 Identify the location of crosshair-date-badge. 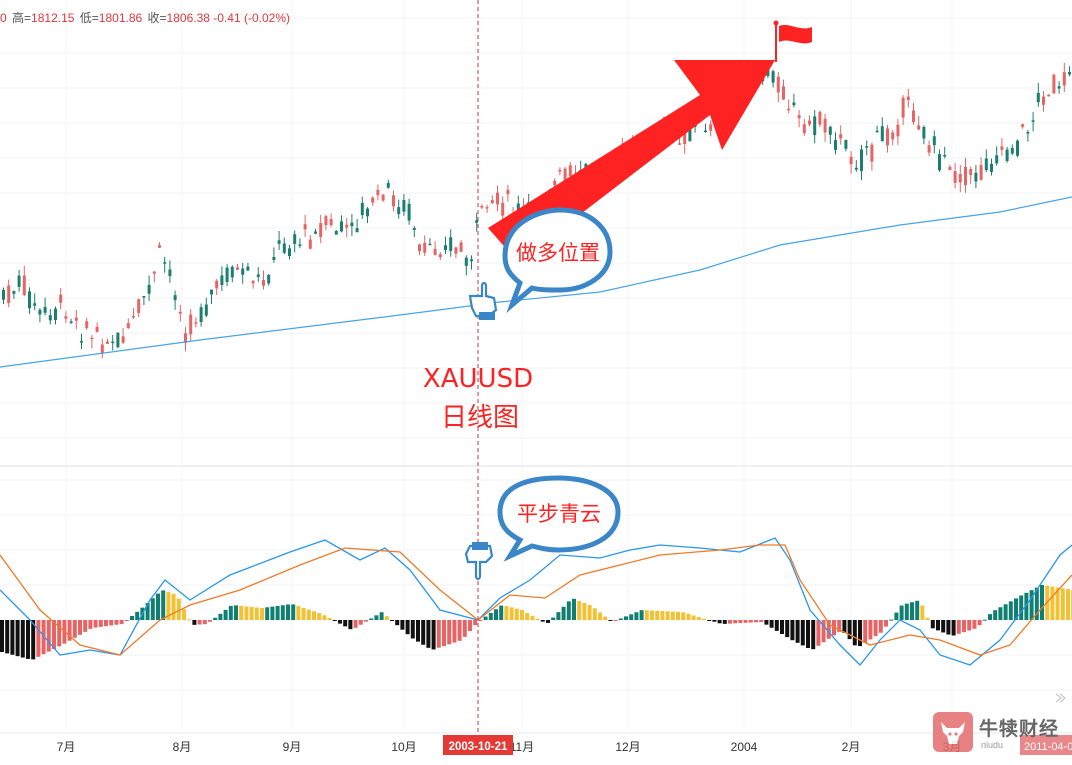
(478, 745).